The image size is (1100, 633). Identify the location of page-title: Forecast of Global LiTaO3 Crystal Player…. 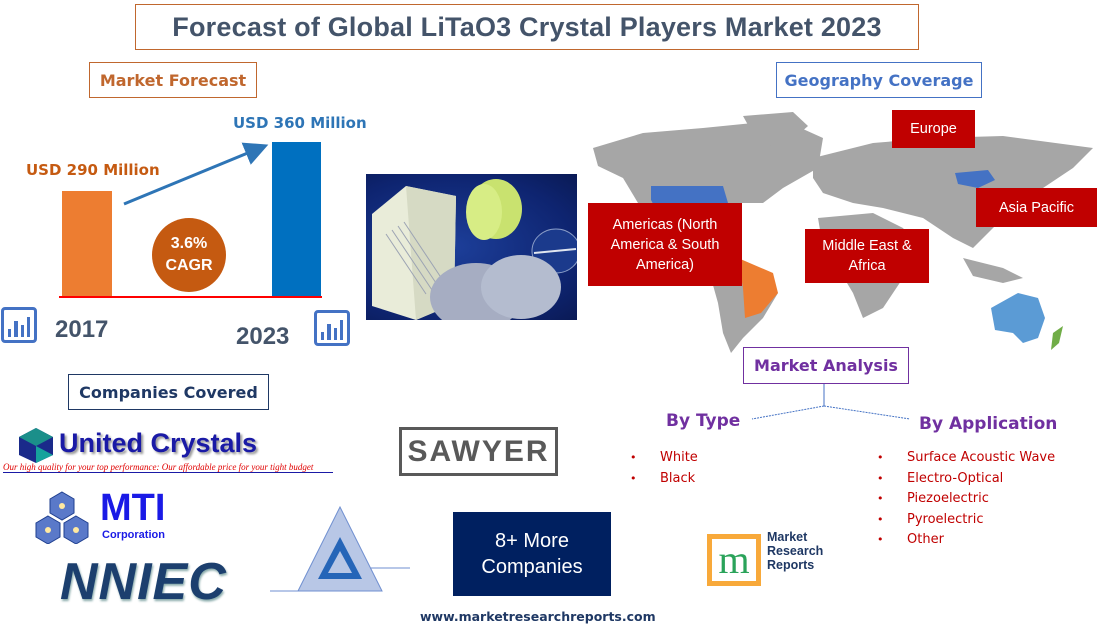
(527, 26).